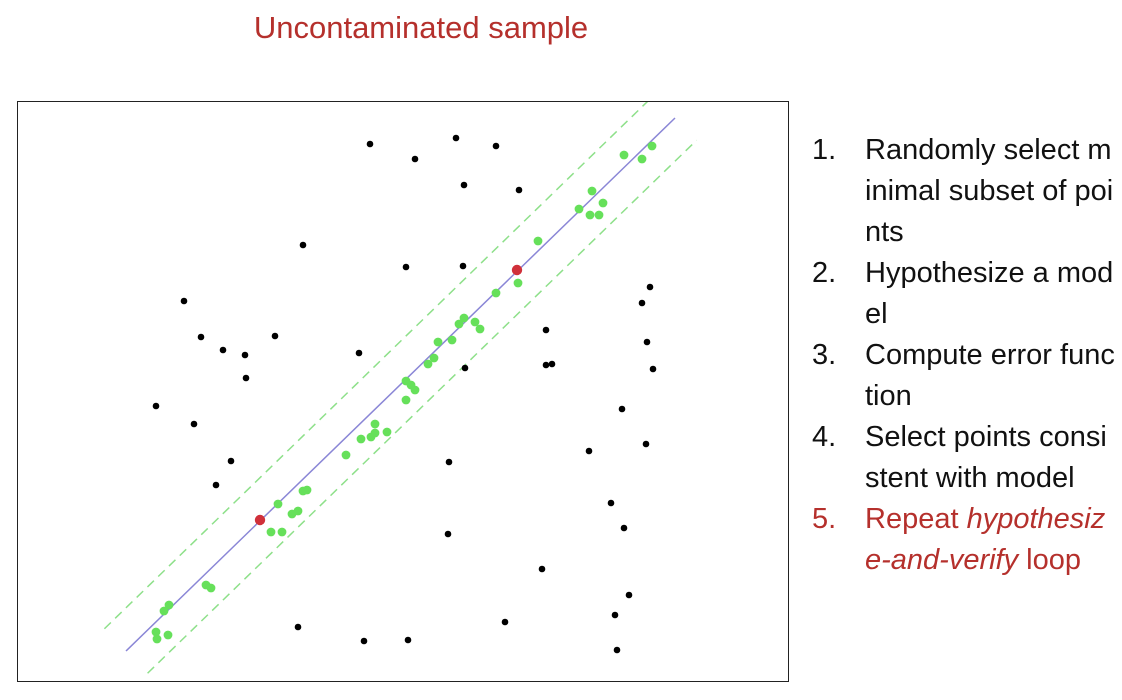 The image size is (1122, 700). Describe the element at coordinates (989, 191) in the screenshot. I see `step-text: Randomly select minimal subset of points` at that location.